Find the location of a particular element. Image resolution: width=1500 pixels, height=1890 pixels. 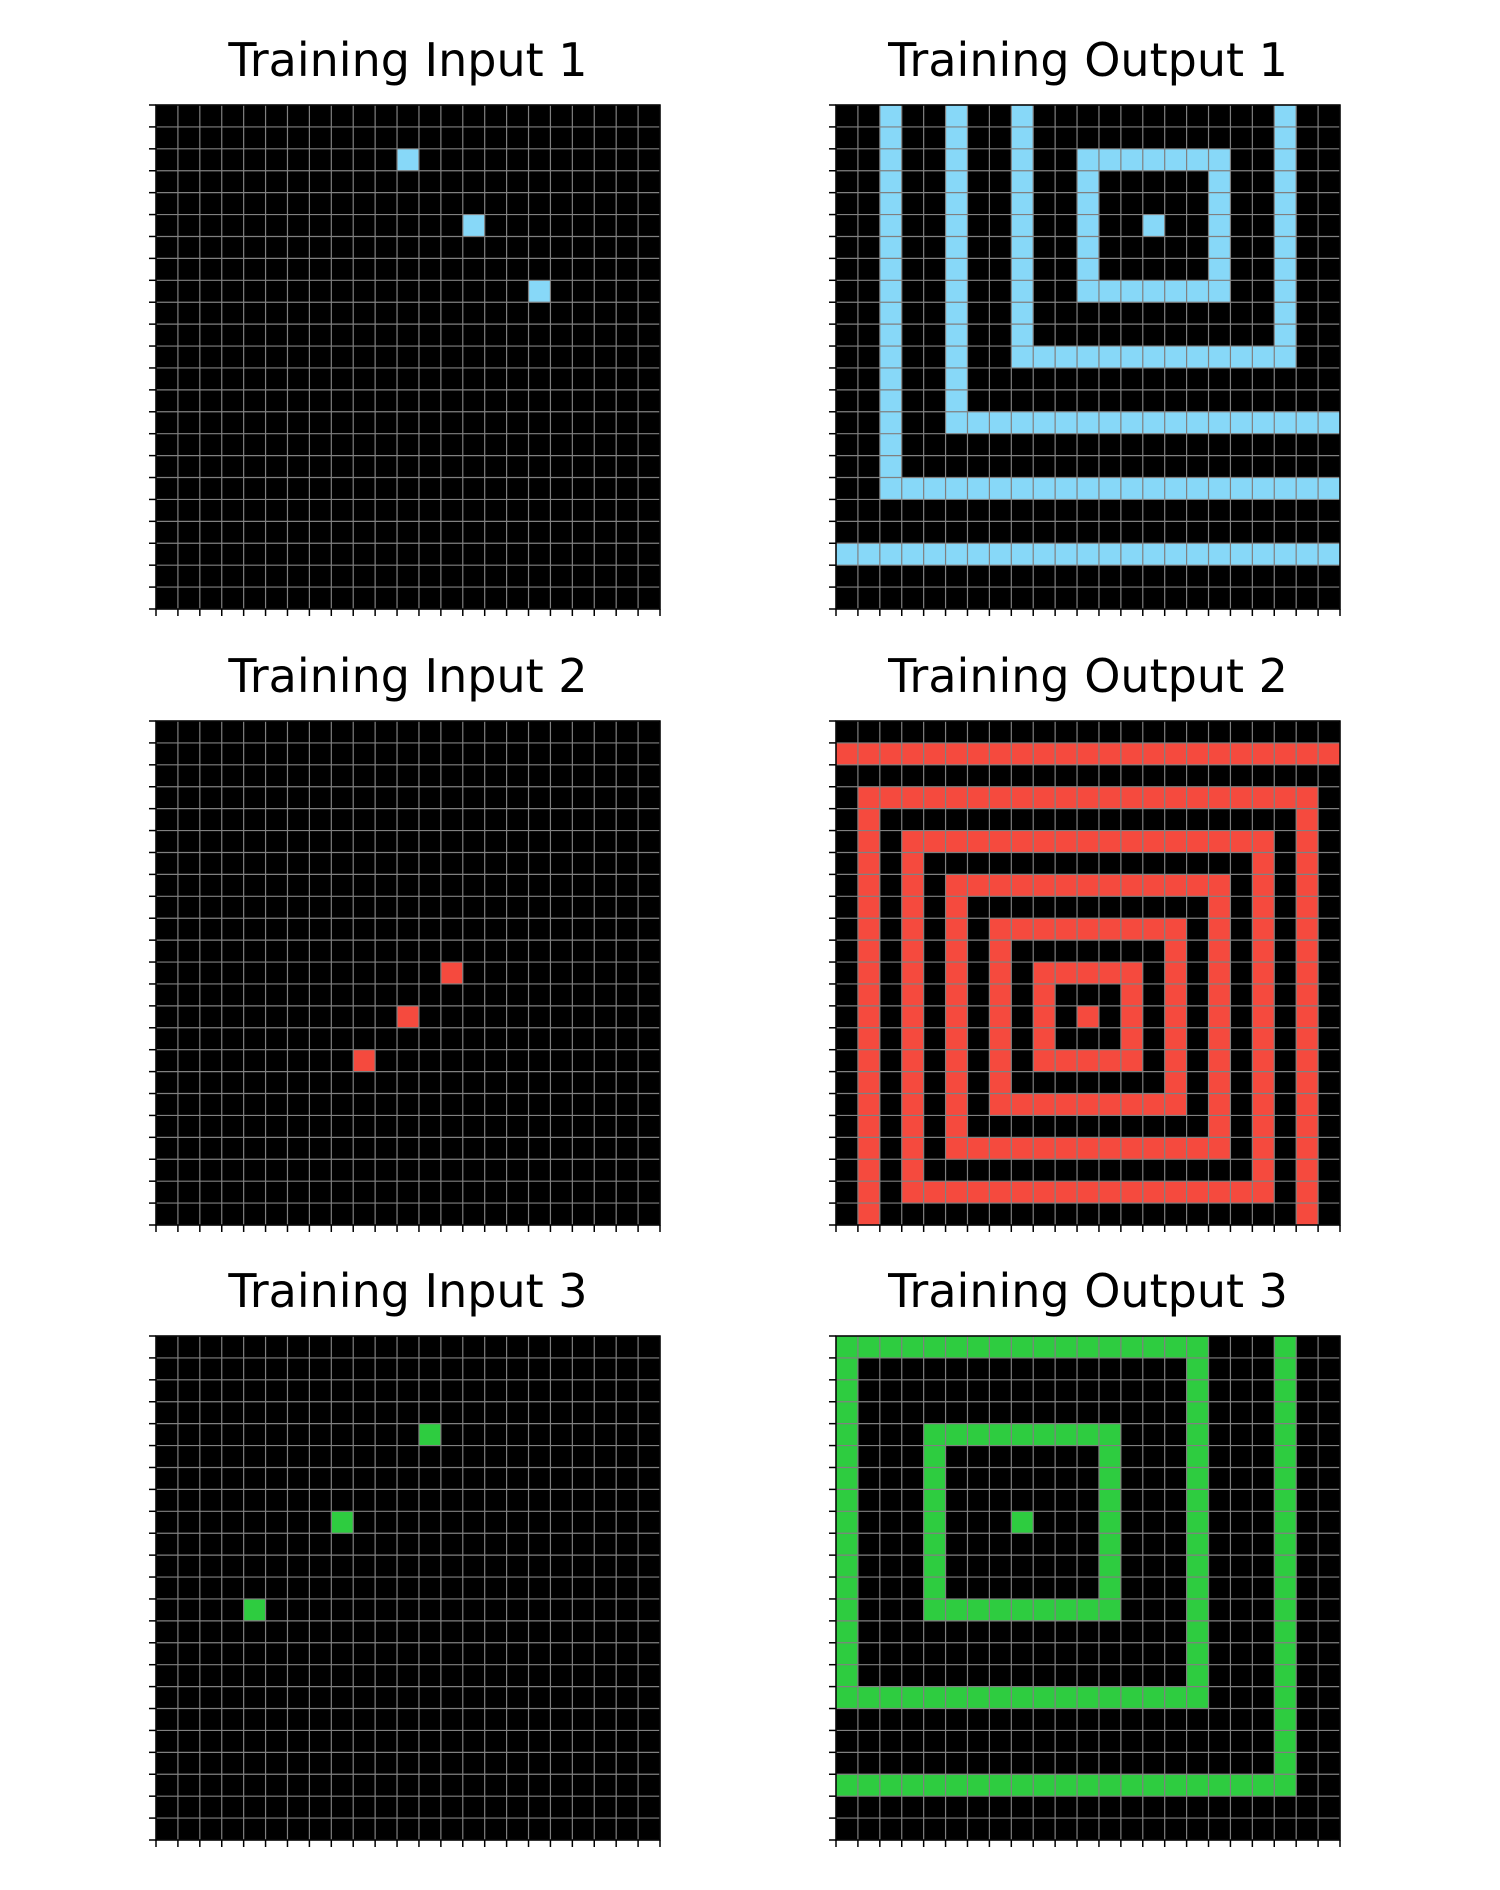

panel-title: Training Input 3 is located at coordinates (408, 1291).